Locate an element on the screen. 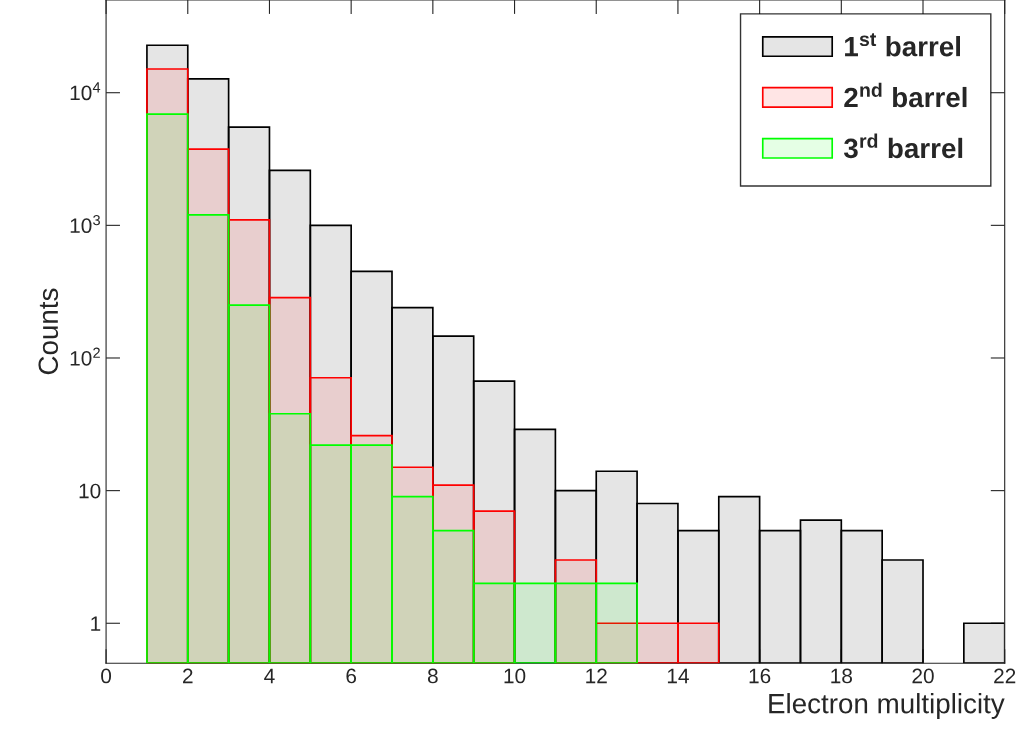 The width and height of the screenshot is (1020, 732). legend-label: 2$^{nd}$ barrel is located at coordinates (905, 95).